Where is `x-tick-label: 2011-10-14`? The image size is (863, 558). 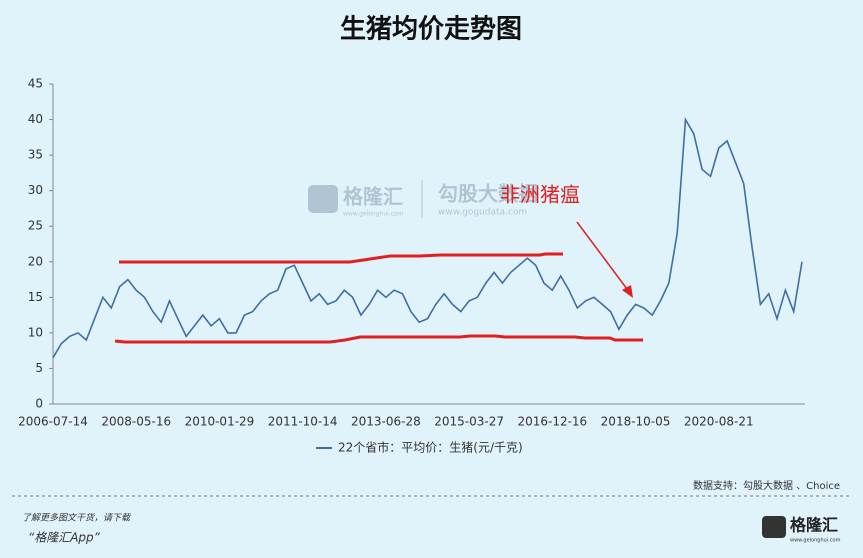 x-tick-label: 2011-10-14 is located at coordinates (303, 422).